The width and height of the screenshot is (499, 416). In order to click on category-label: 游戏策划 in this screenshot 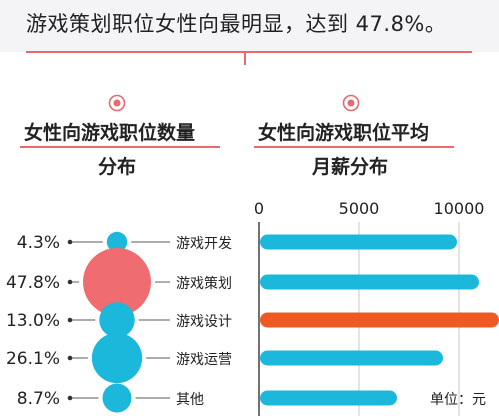, I will do `click(204, 283)`.